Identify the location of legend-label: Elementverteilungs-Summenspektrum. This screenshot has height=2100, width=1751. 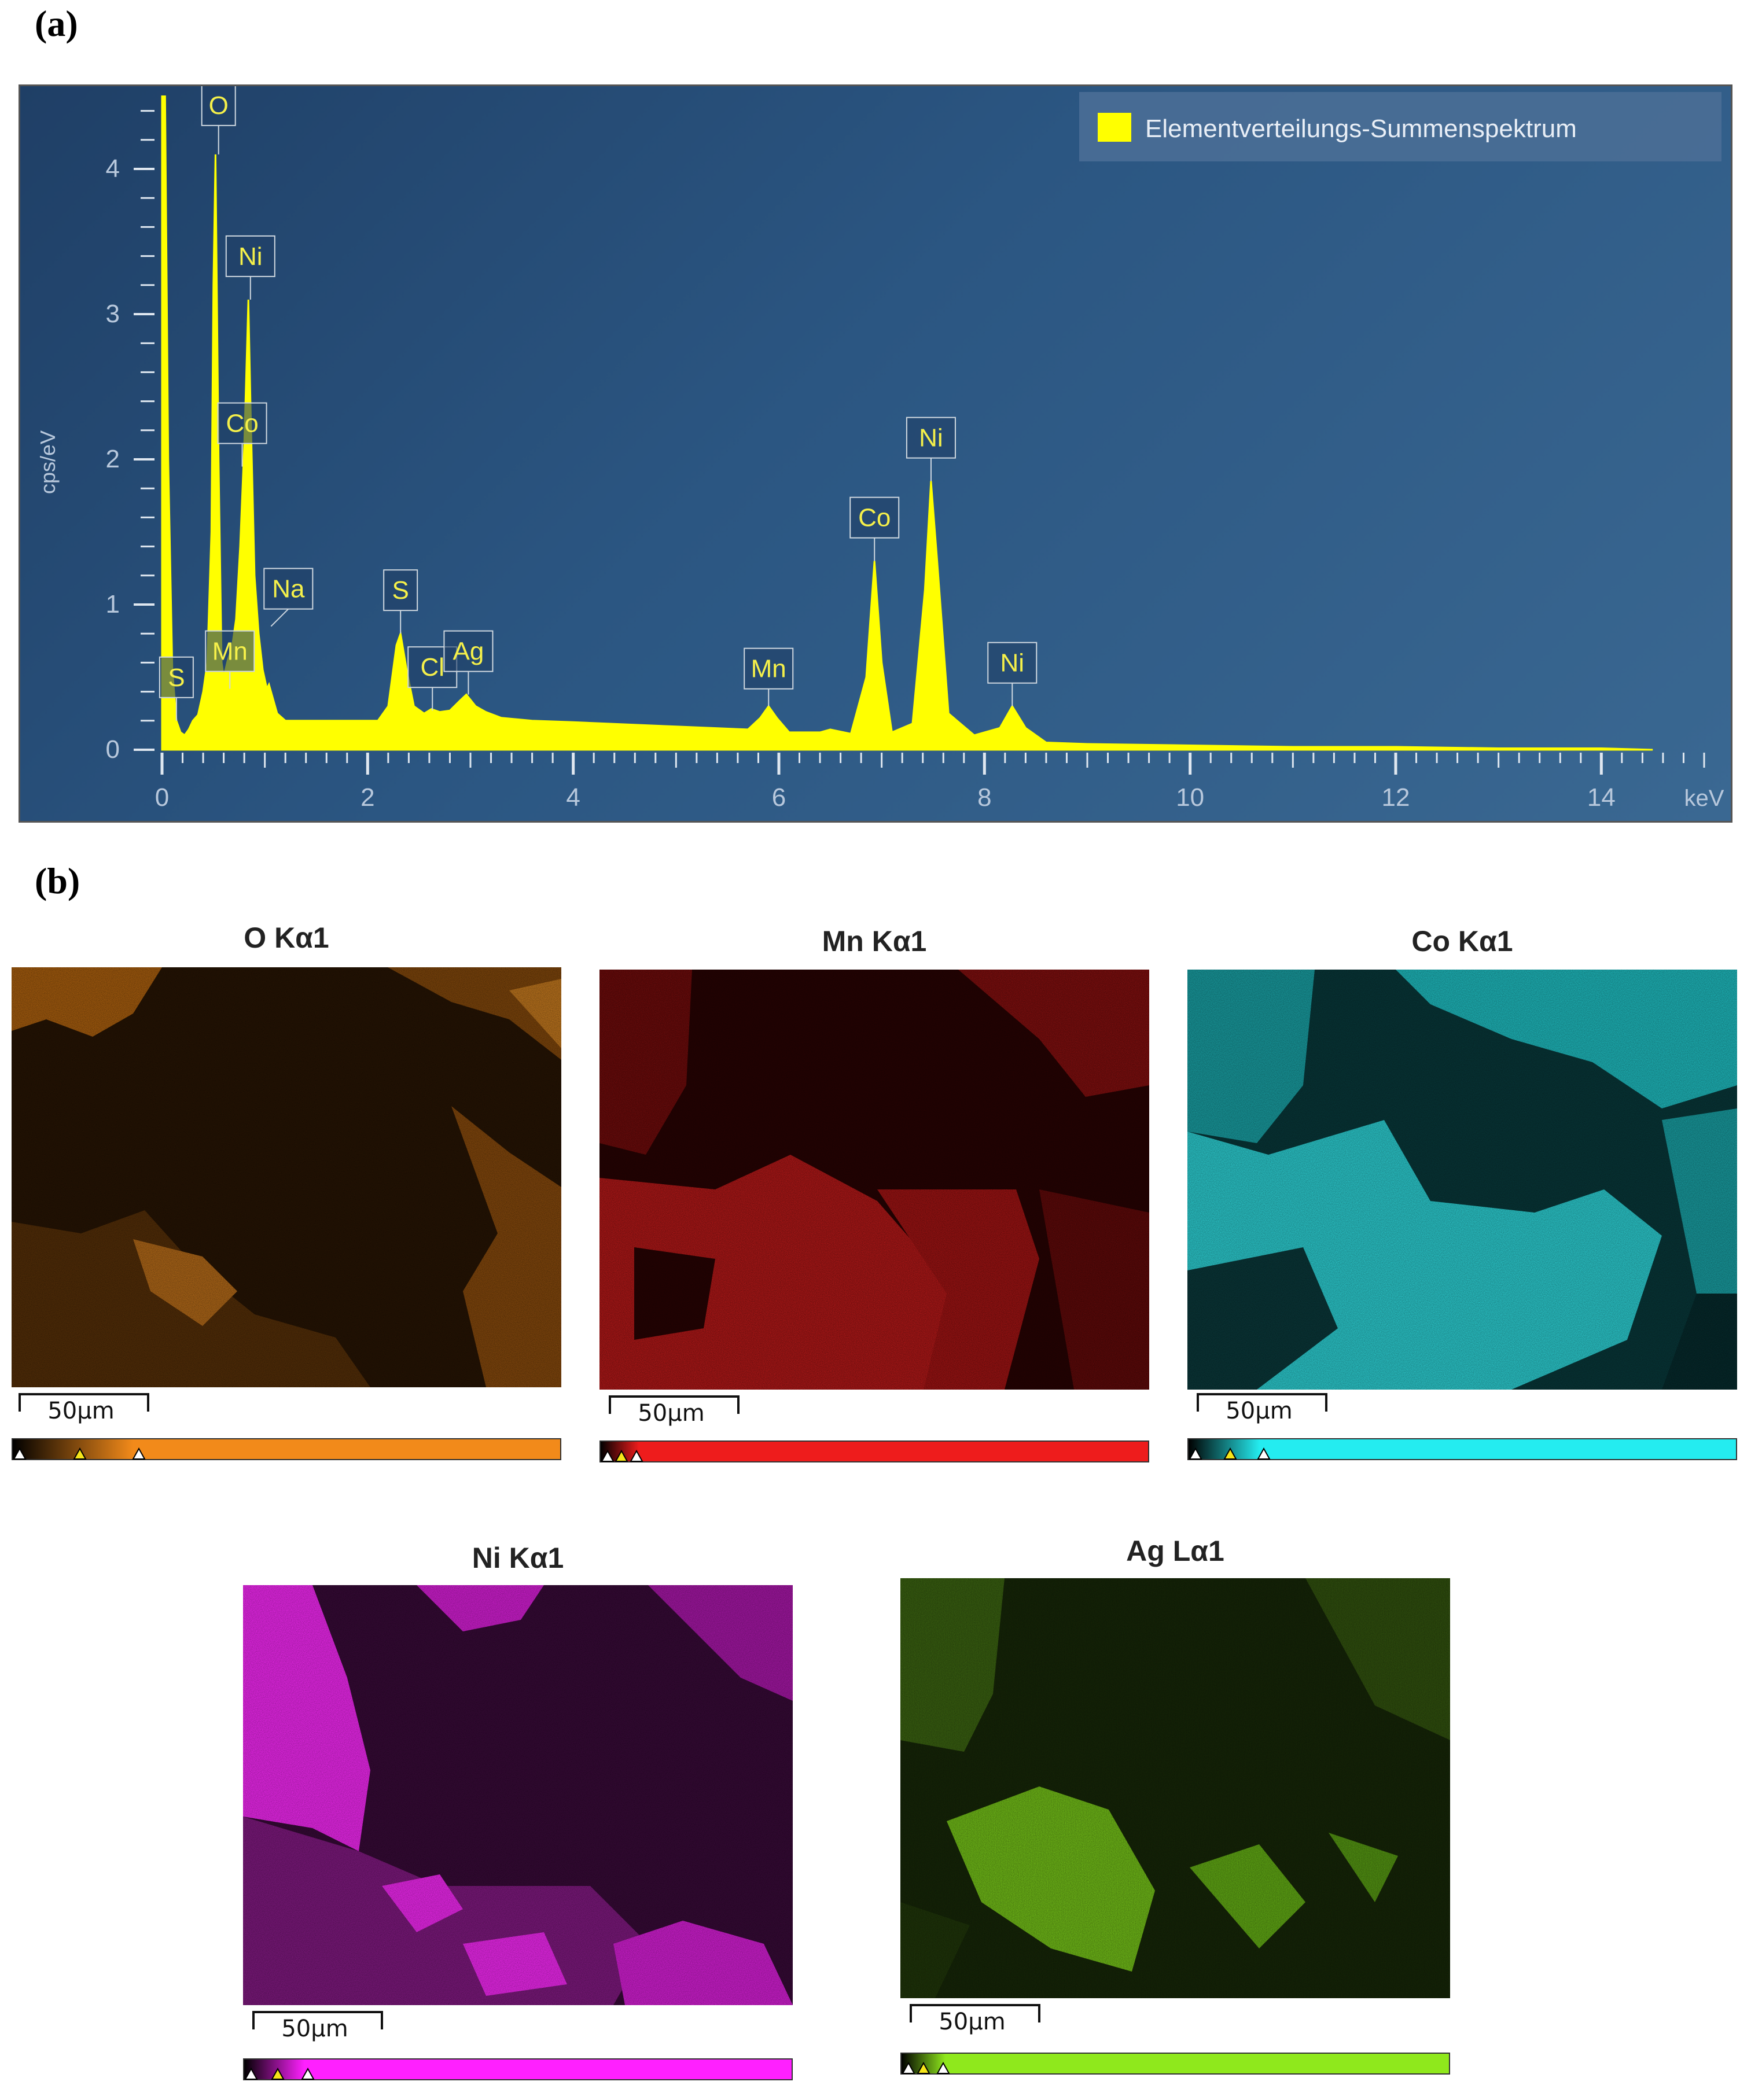
(1361, 129).